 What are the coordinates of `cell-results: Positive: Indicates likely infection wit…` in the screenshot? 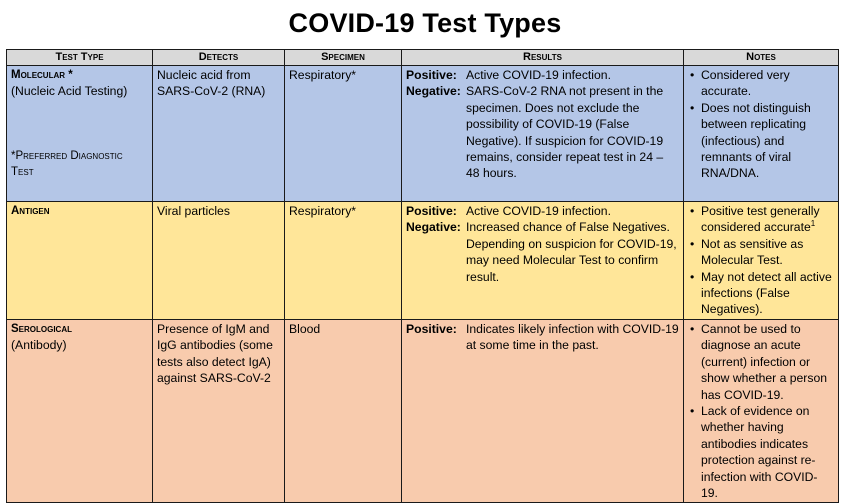 It's located at (542, 410).